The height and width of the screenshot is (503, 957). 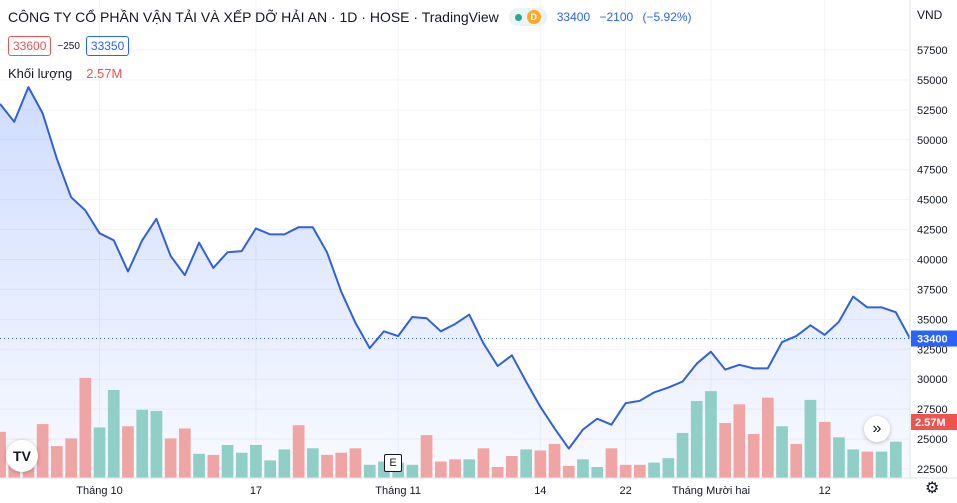 What do you see at coordinates (930, 15) in the screenshot?
I see `currency-label: VND` at bounding box center [930, 15].